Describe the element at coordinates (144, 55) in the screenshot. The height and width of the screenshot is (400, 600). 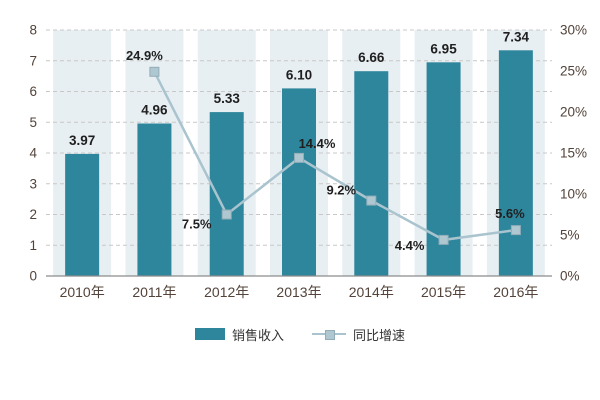
I see `growth-value-label: 24.9%` at that location.